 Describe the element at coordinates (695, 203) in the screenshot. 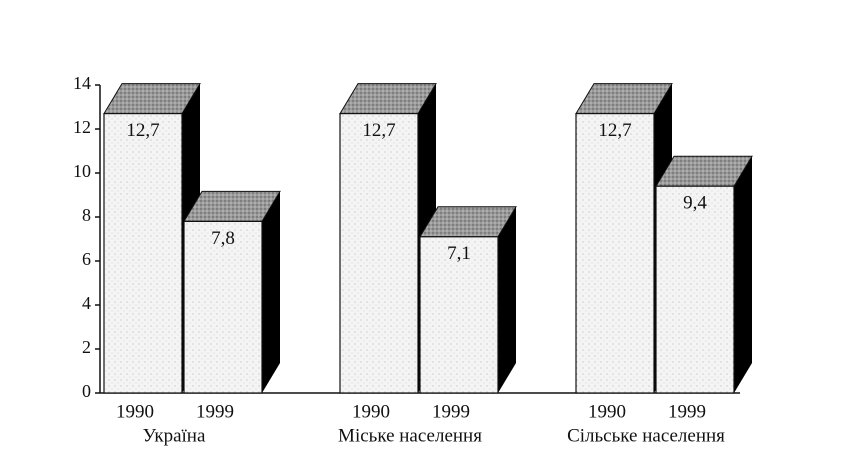

I see `value-label: 9,4` at that location.